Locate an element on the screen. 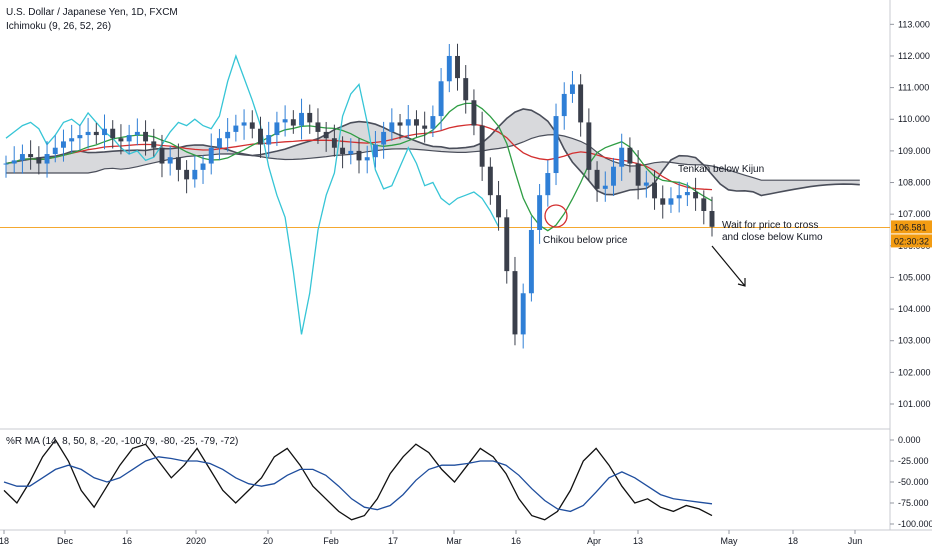 Image resolution: width=932 pixels, height=550 pixels. time-tick-label: Jun is located at coordinates (855, 541).